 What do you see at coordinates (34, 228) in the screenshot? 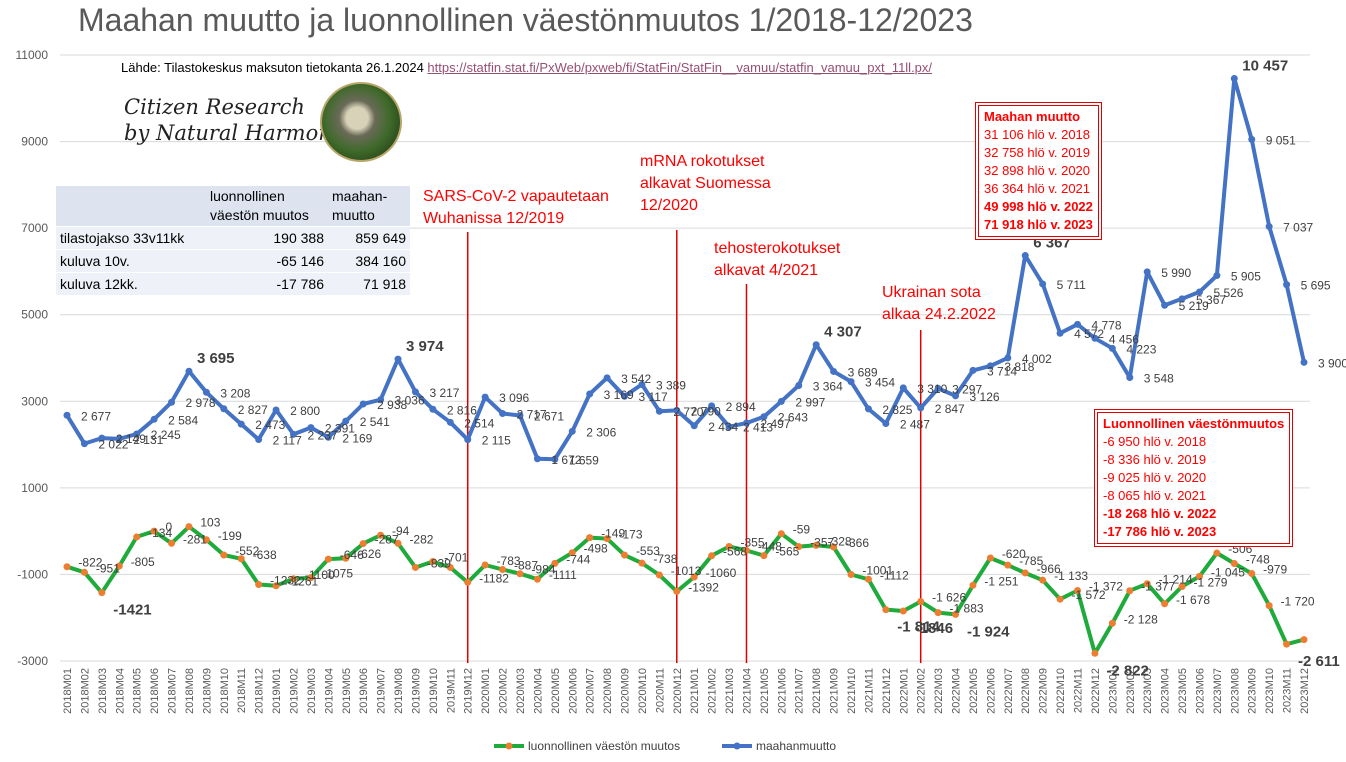
I see `y-tick-label: 7000` at bounding box center [34, 228].